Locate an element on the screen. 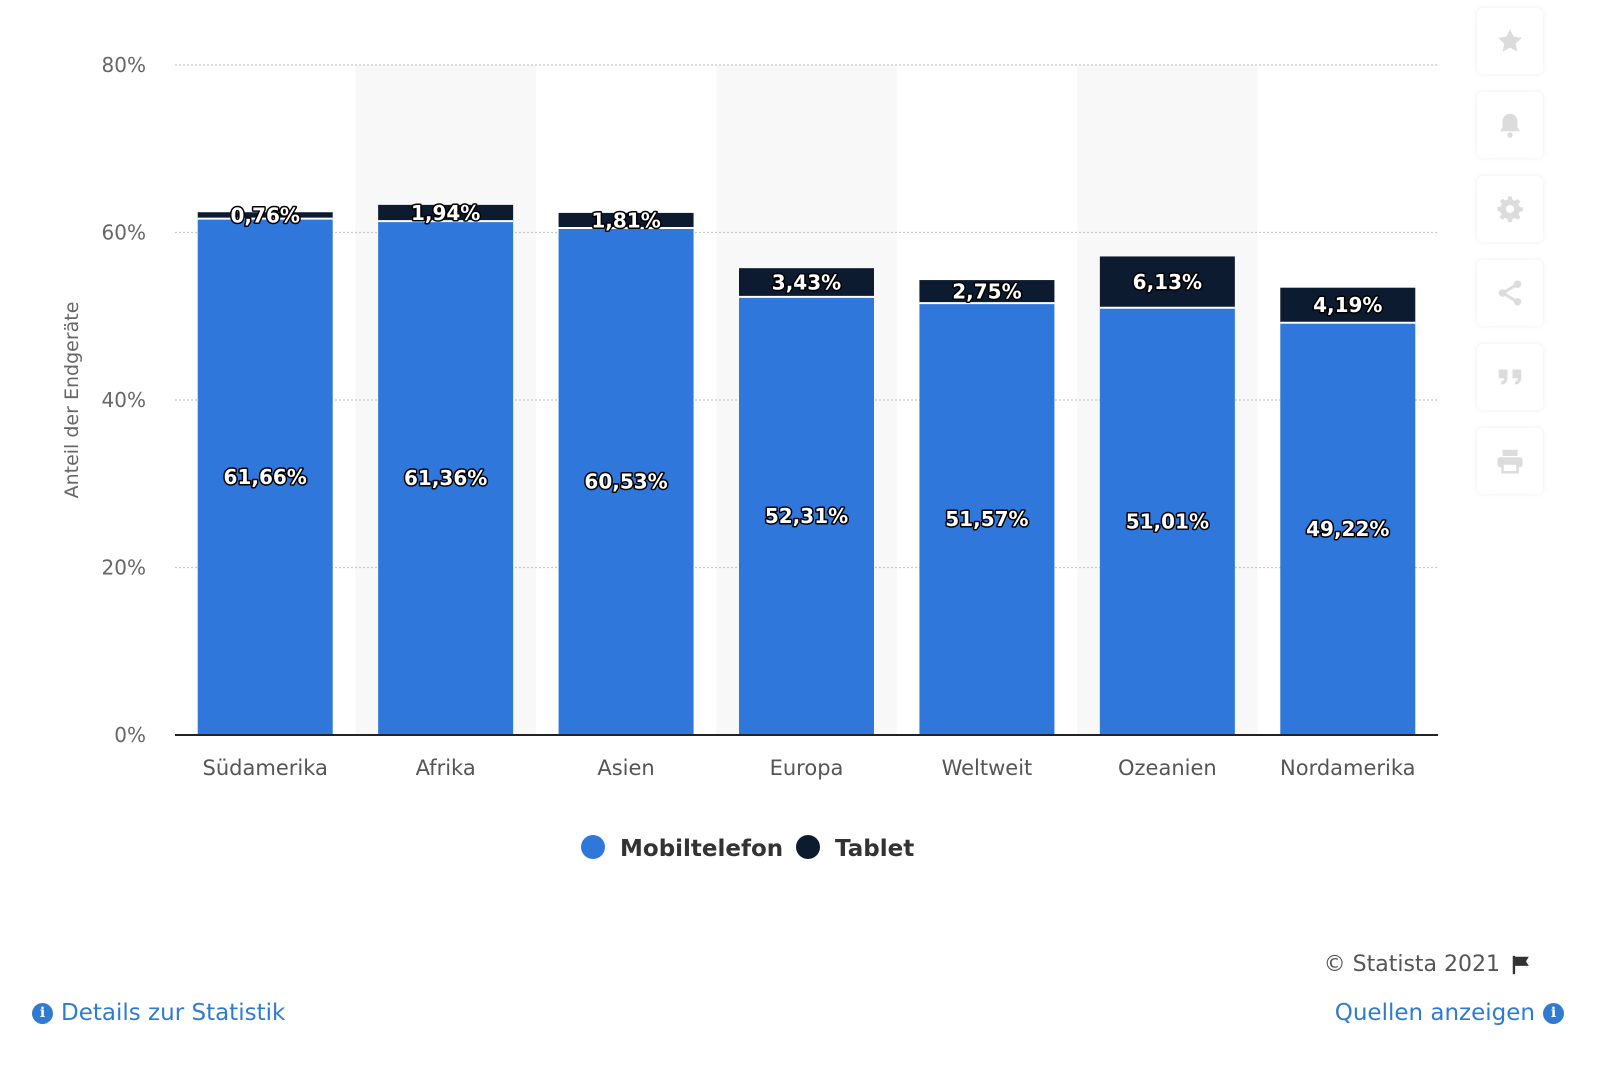  copyright: © Statista 2021 is located at coordinates (1428, 964).